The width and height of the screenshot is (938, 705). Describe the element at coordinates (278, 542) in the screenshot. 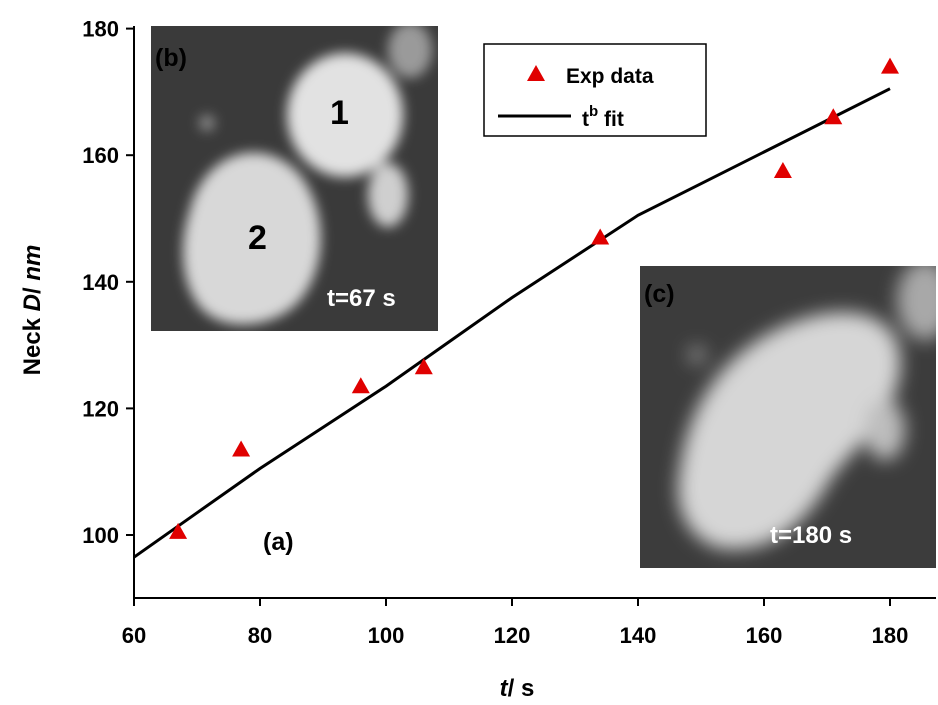

I see `panel-a-label: (a)` at that location.